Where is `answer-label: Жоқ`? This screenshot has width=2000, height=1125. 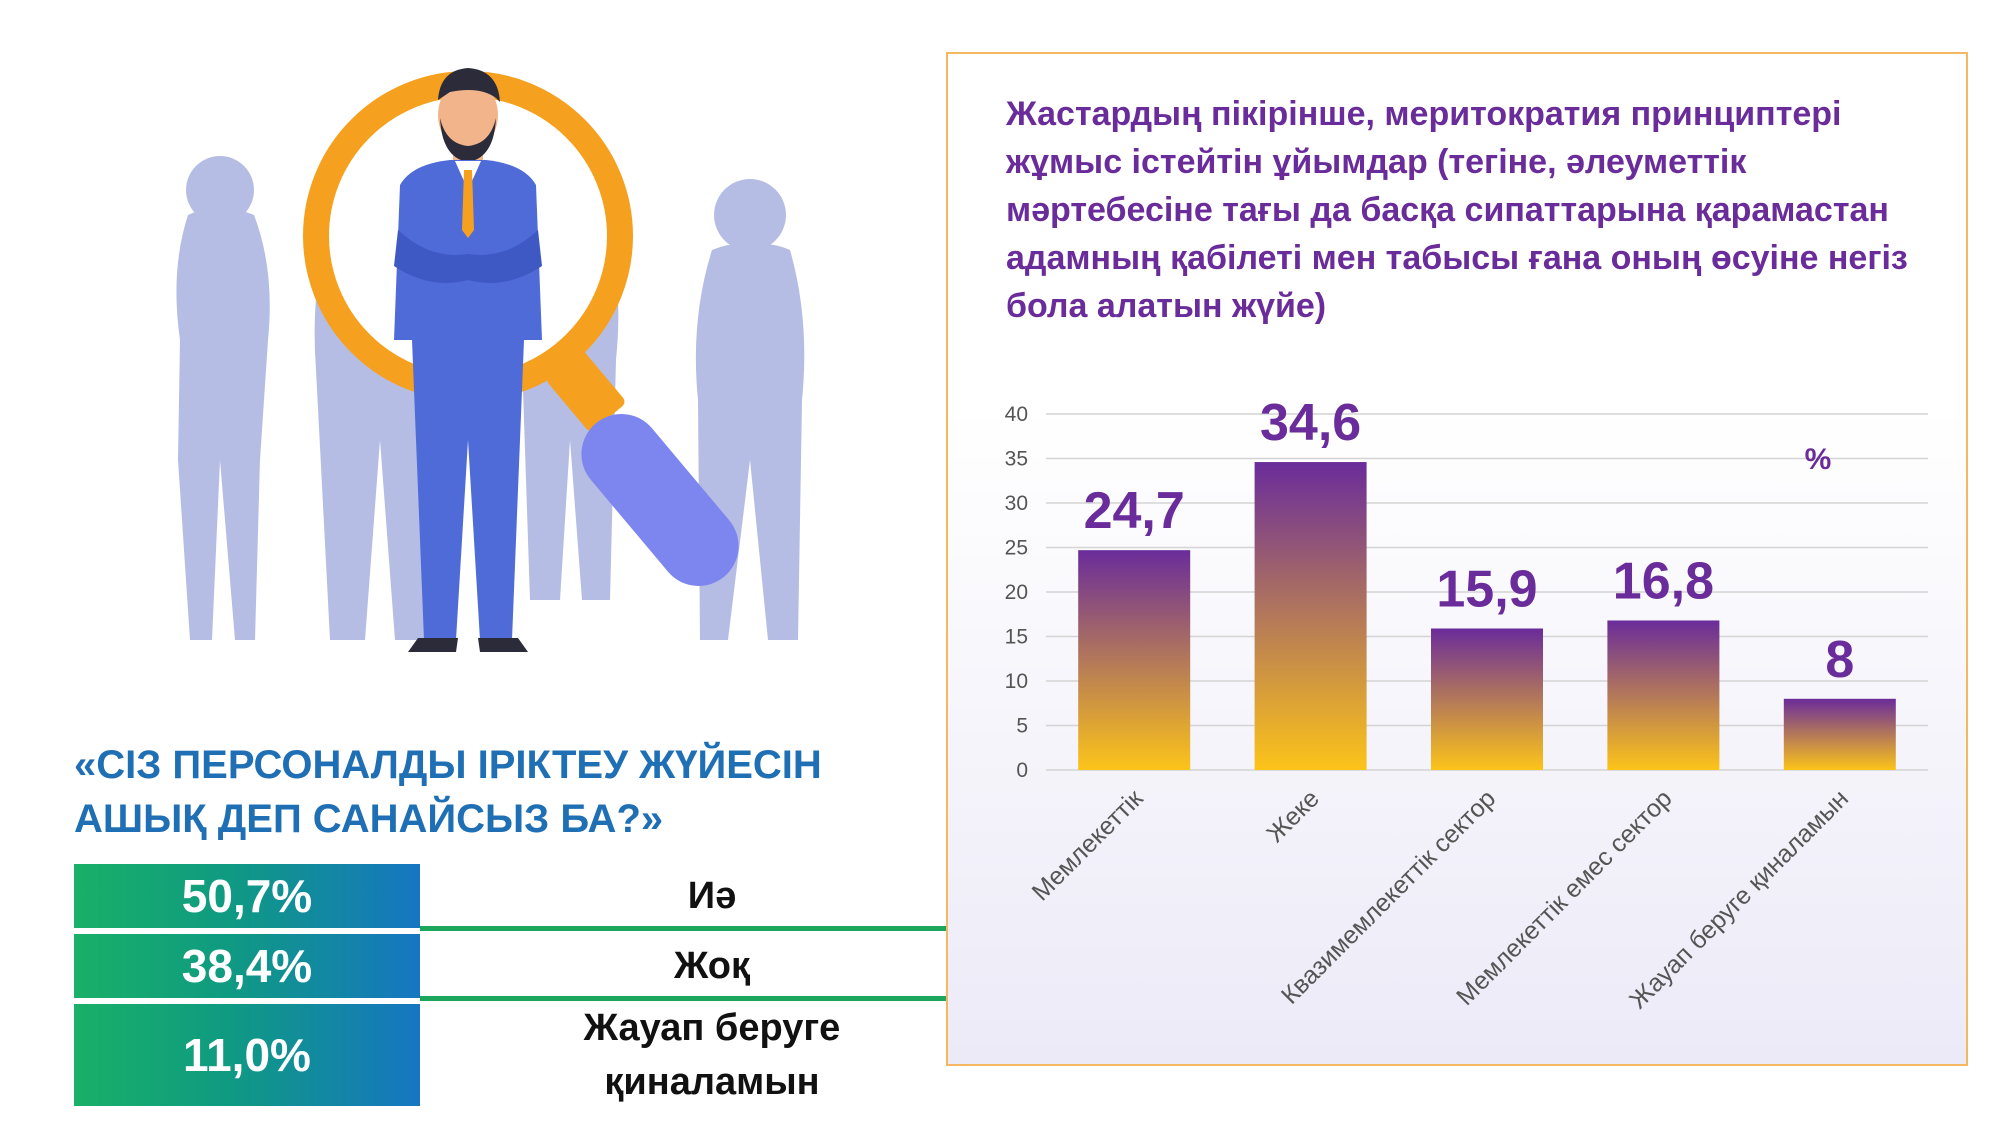
answer-label: Жоқ is located at coordinates (712, 966).